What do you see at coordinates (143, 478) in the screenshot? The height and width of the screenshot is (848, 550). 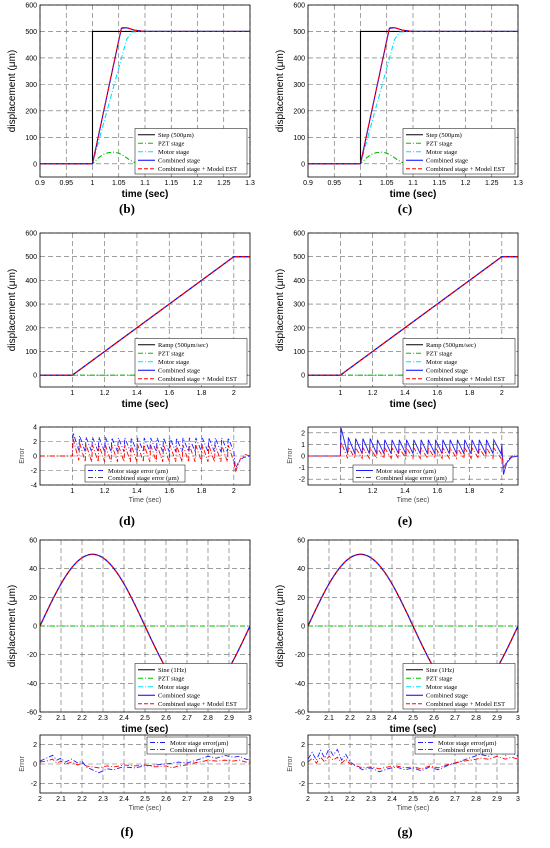 I see `d-err-legend-label: Combined stage error (μm)` at bounding box center [143, 478].